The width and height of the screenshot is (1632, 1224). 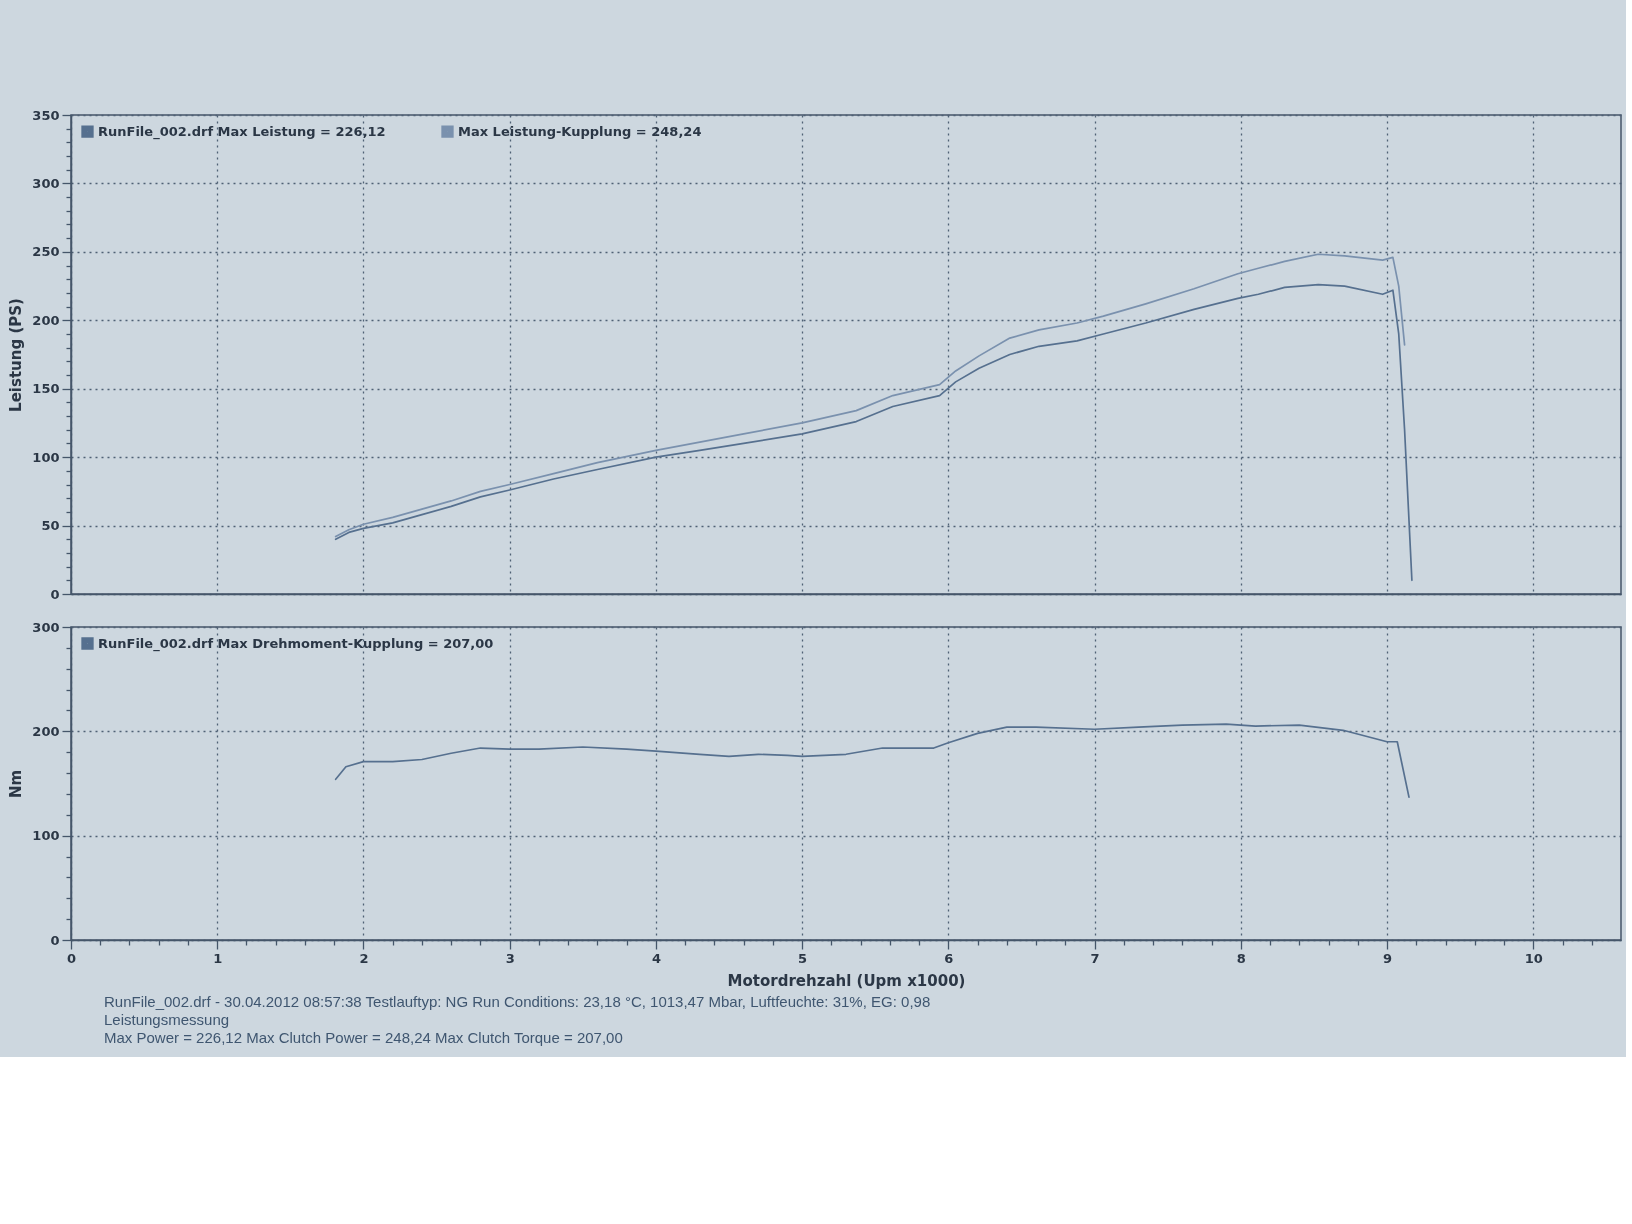 I want to click on y-tick-label: 50, so click(x=50, y=526).